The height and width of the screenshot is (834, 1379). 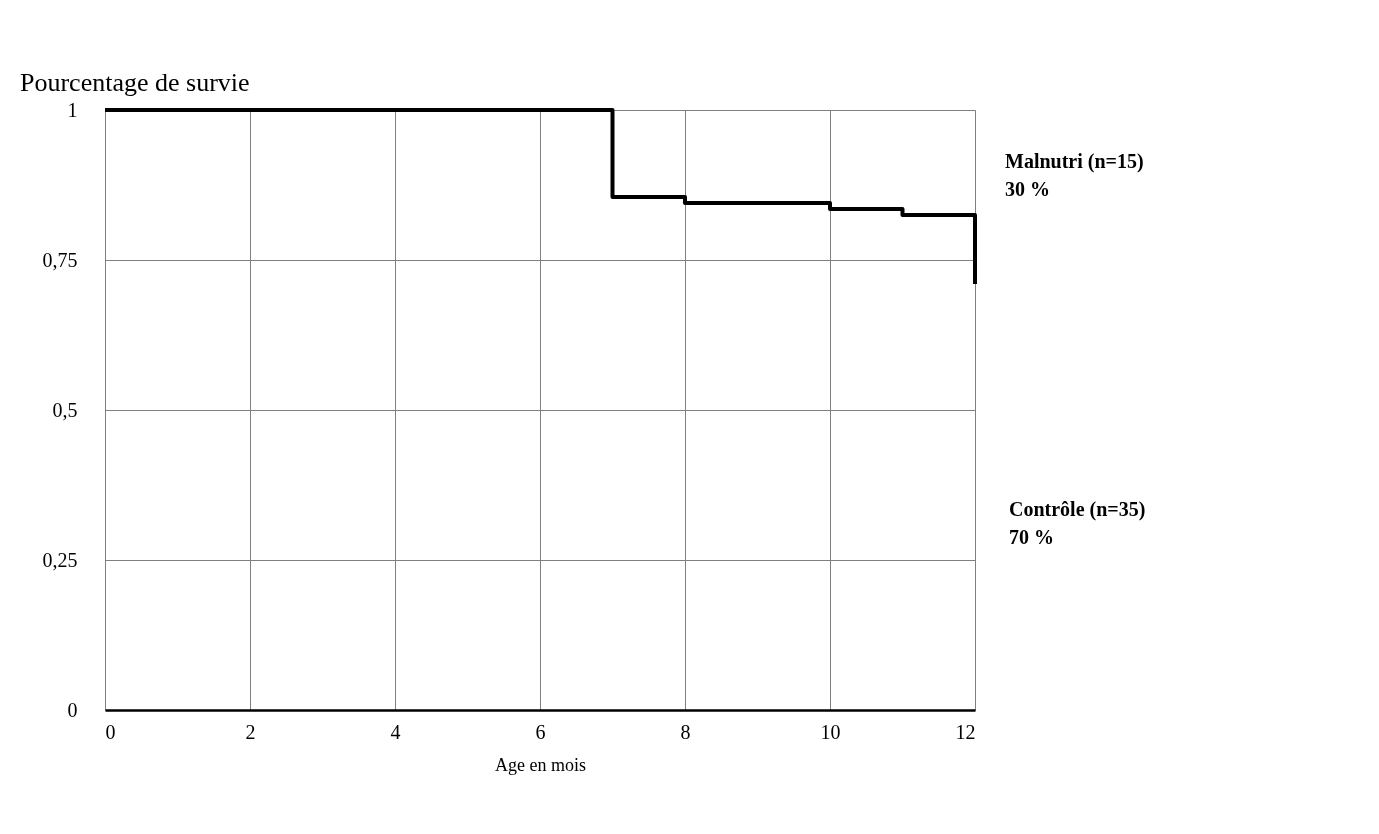 I want to click on x-tick-label: 2, so click(x=250, y=731).